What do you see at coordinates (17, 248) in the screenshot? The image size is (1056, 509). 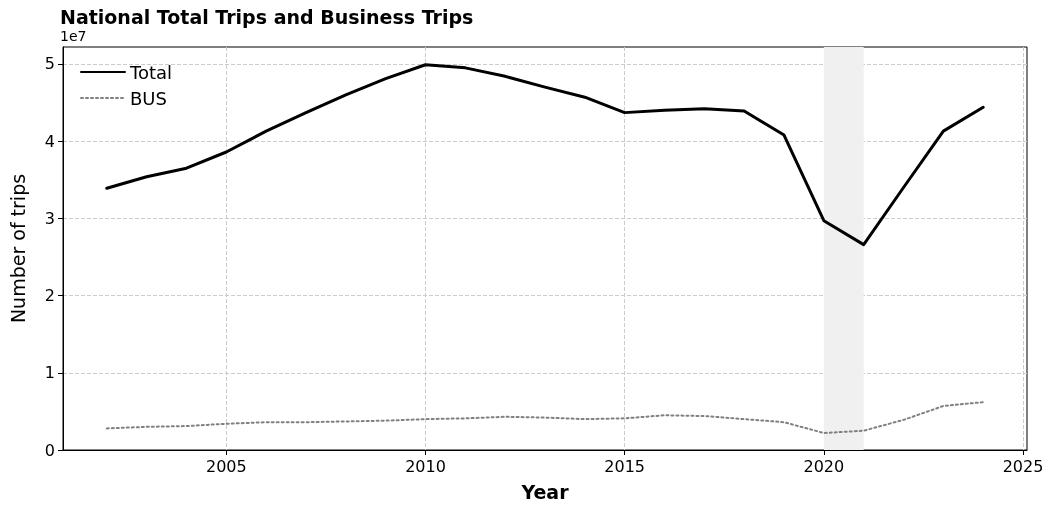 I see `y-axis-title: Number of trips` at bounding box center [17, 248].